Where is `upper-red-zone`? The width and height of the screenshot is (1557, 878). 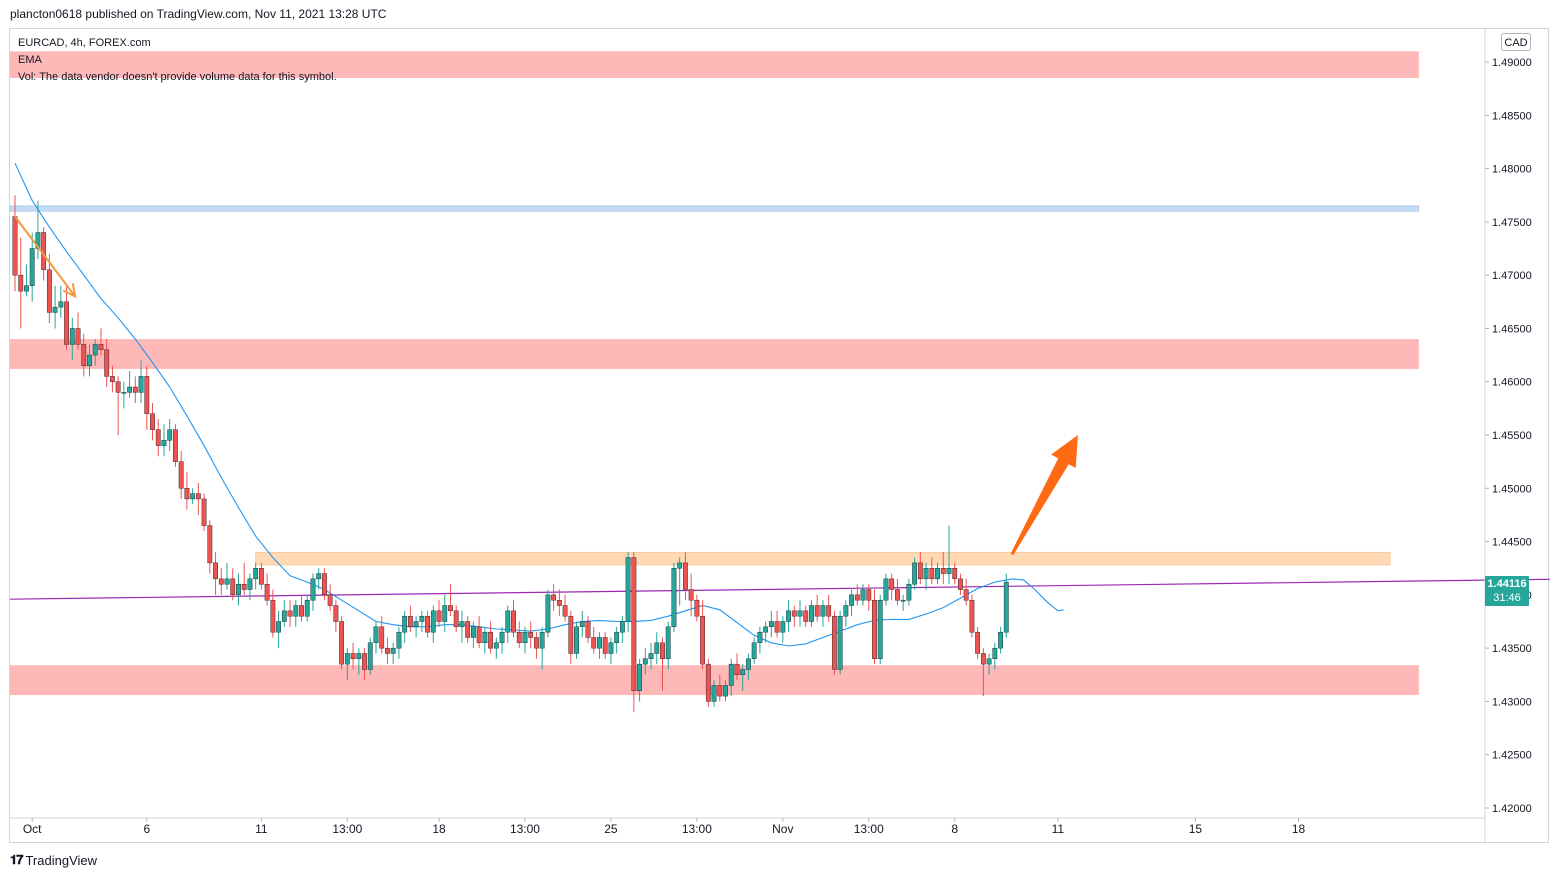 upper-red-zone is located at coordinates (714, 64).